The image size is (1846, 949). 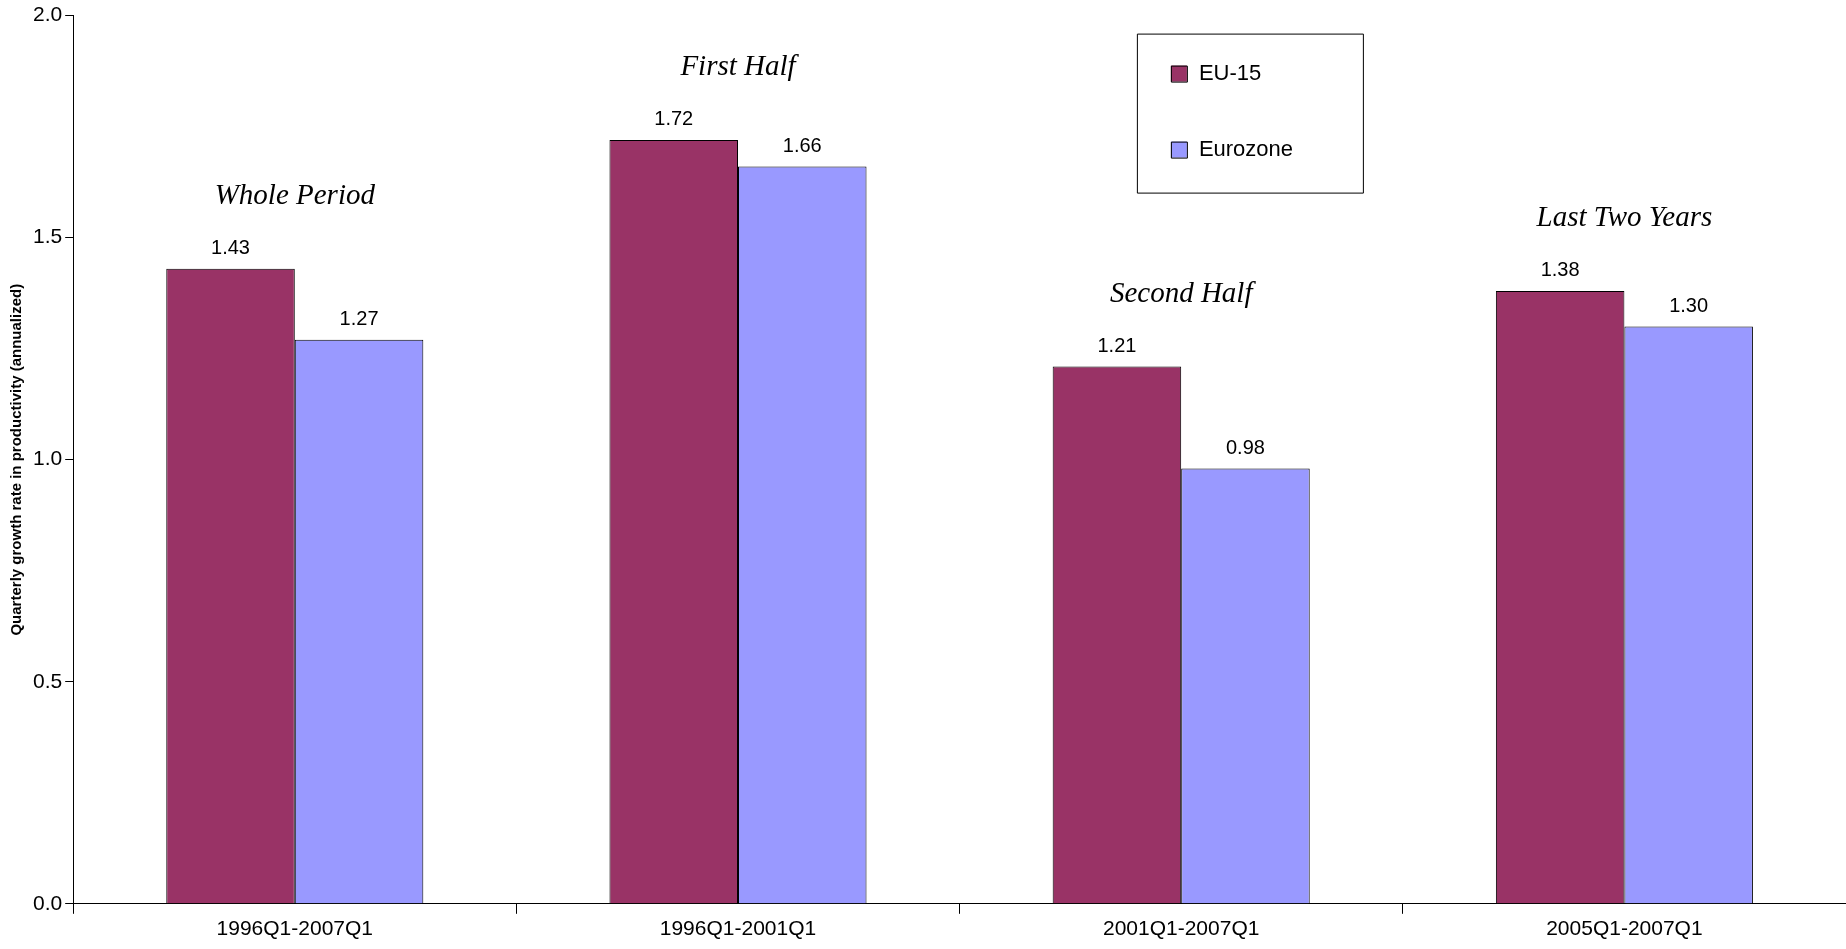 I want to click on data-label: 1.21, so click(x=1117, y=344).